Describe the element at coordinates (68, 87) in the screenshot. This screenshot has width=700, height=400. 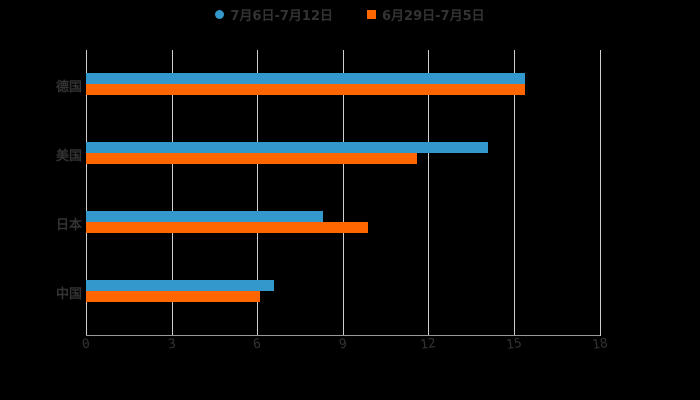
I see `category-label: 德国` at that location.